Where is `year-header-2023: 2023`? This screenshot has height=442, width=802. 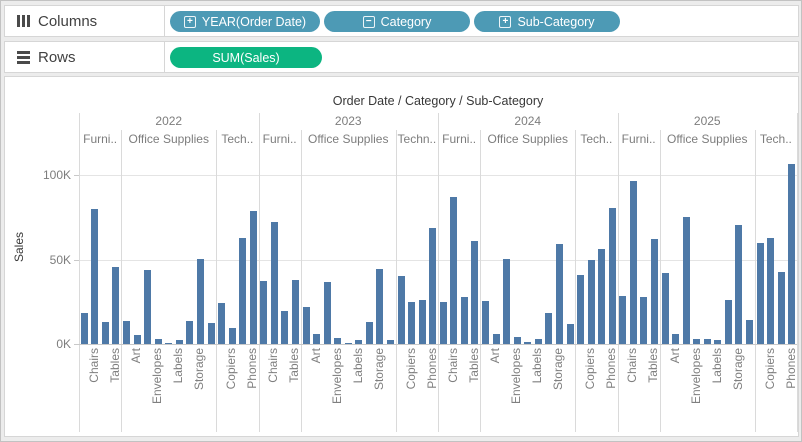
year-header-2023: 2023 is located at coordinates (348, 121).